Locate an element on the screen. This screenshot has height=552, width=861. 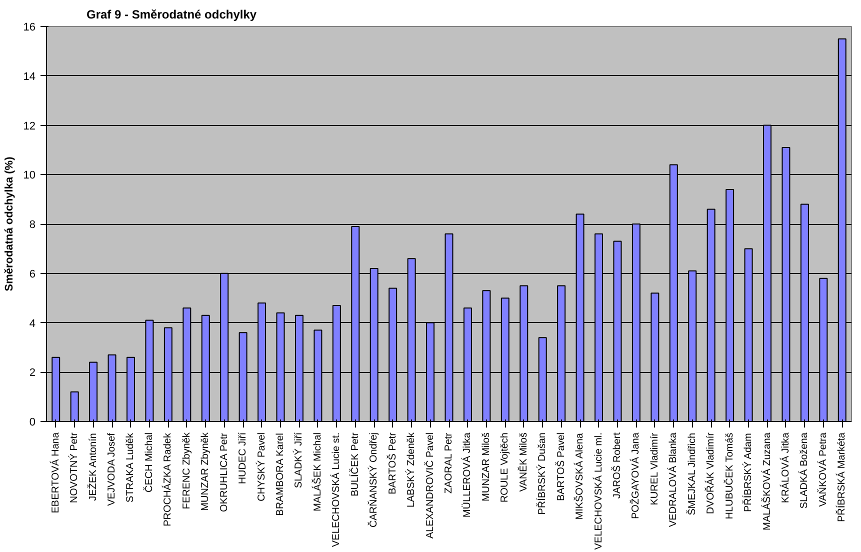
x-tick-label: STRAKA Luděk is located at coordinates (130, 467).